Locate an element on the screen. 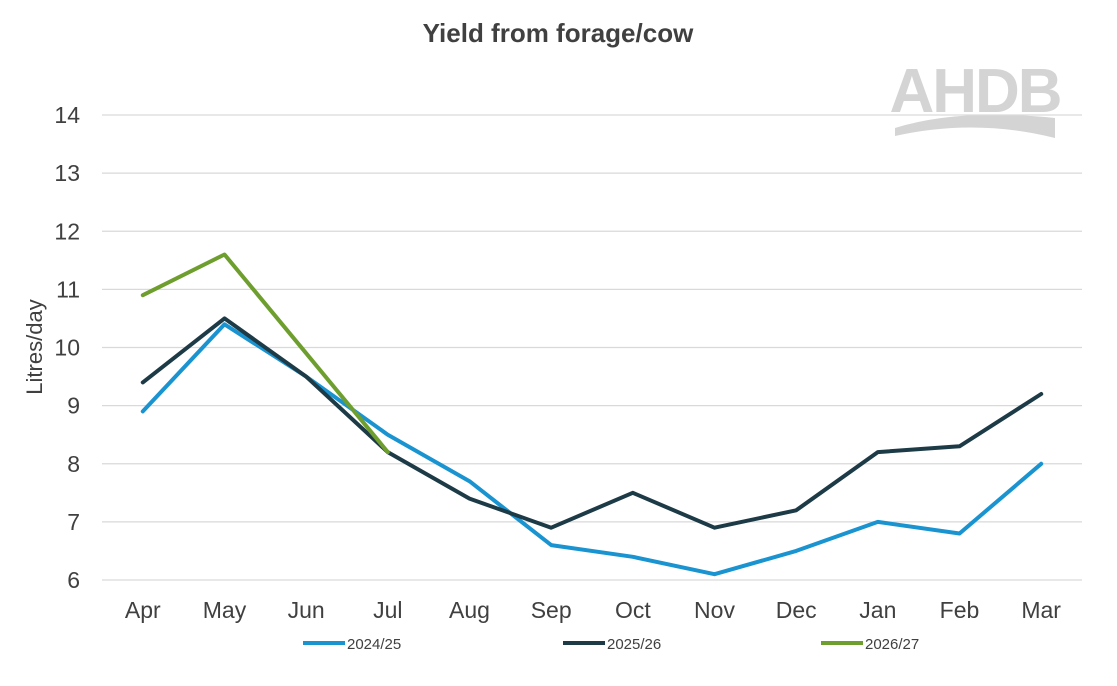  y-tick-label: 7 is located at coordinates (73, 522).